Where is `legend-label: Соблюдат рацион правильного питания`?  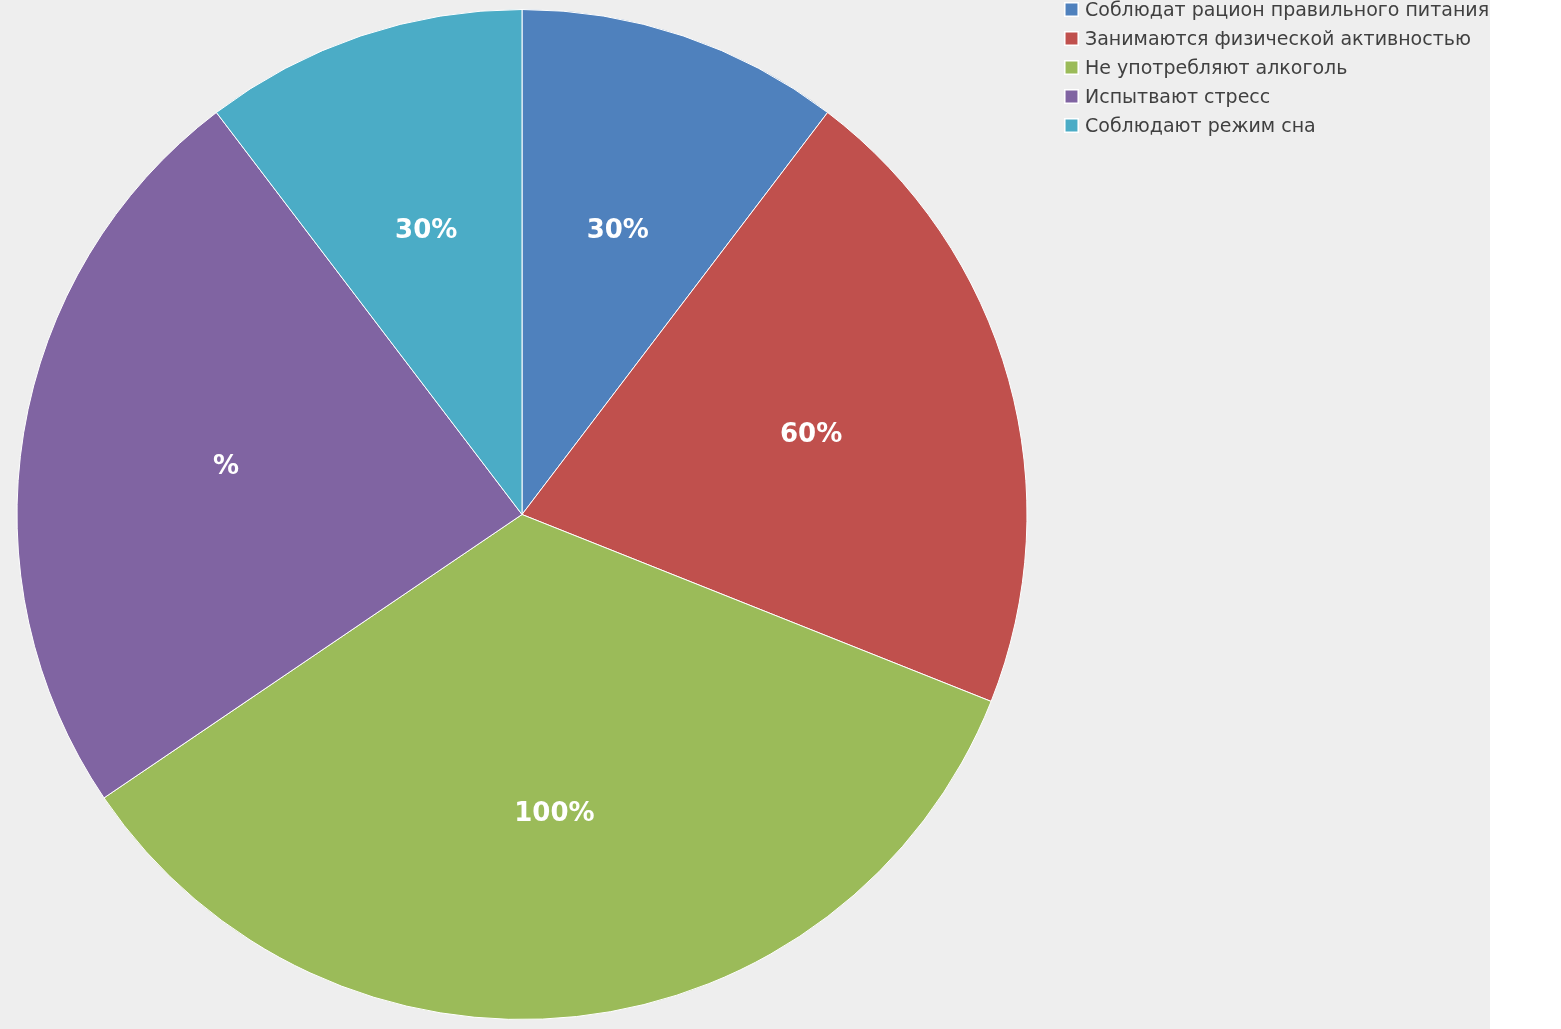 legend-label: Соблюдат рацион правильного питания is located at coordinates (1287, 10).